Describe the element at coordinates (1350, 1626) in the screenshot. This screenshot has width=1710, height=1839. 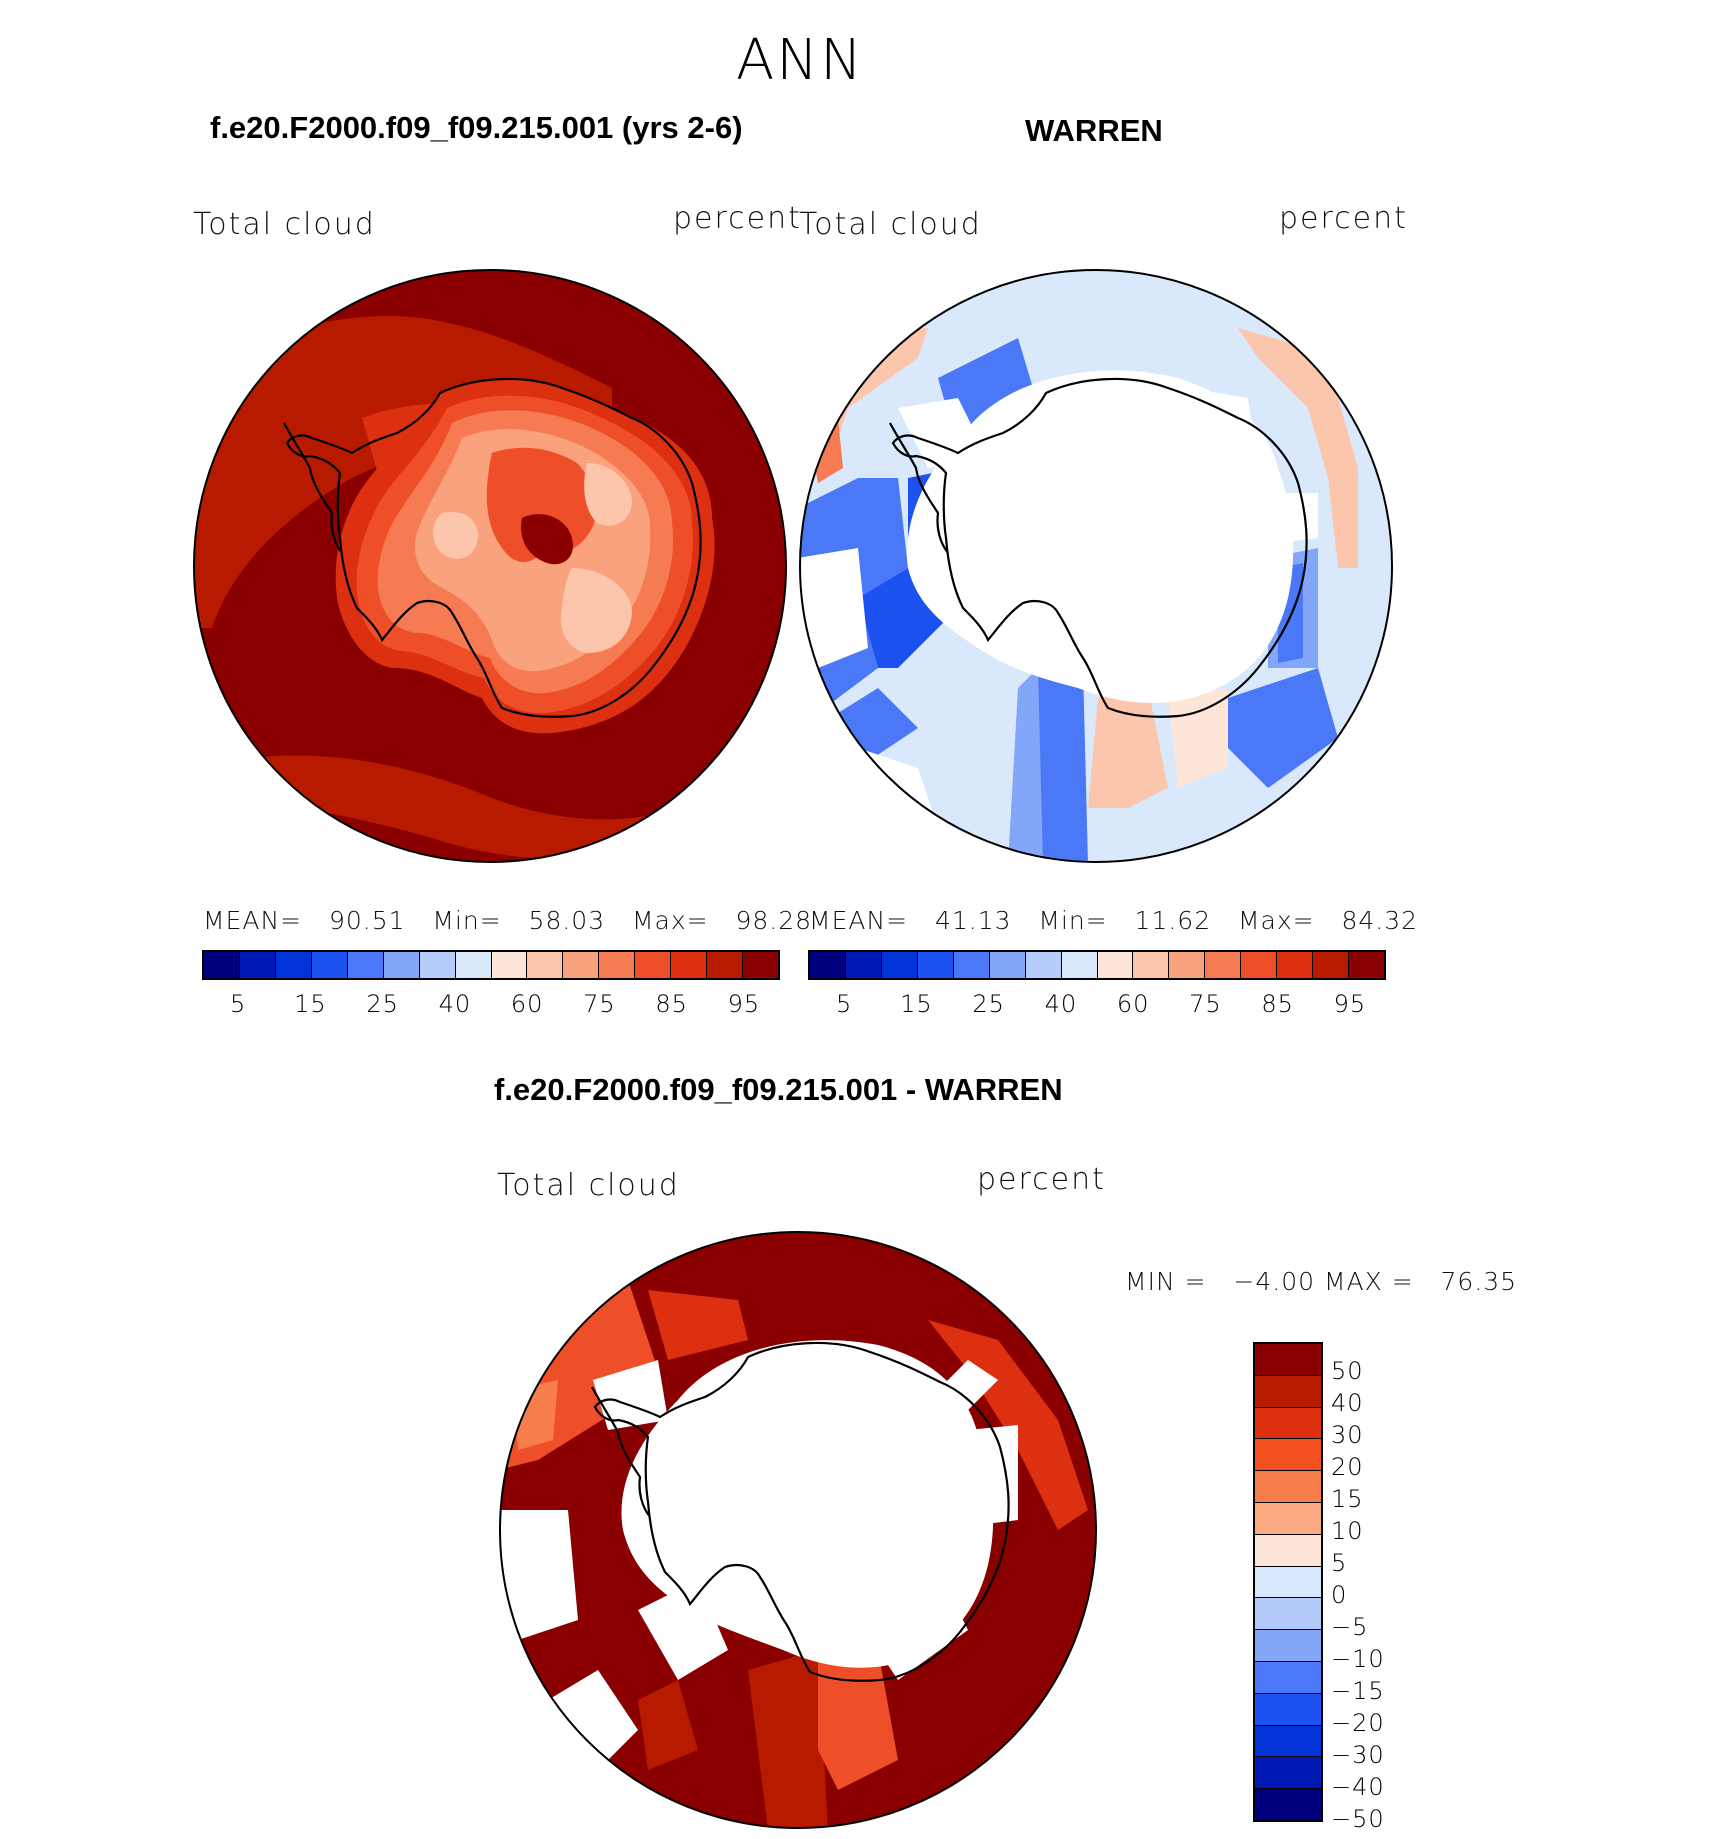
I see `colorbar-tick-label: −5` at that location.